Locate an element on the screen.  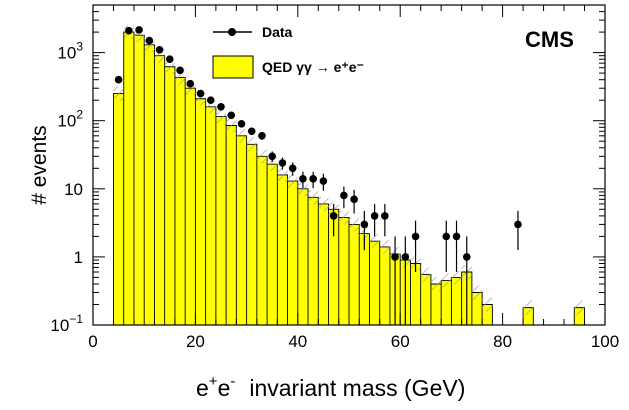
y-axis-title: # events is located at coordinates (39, 164).